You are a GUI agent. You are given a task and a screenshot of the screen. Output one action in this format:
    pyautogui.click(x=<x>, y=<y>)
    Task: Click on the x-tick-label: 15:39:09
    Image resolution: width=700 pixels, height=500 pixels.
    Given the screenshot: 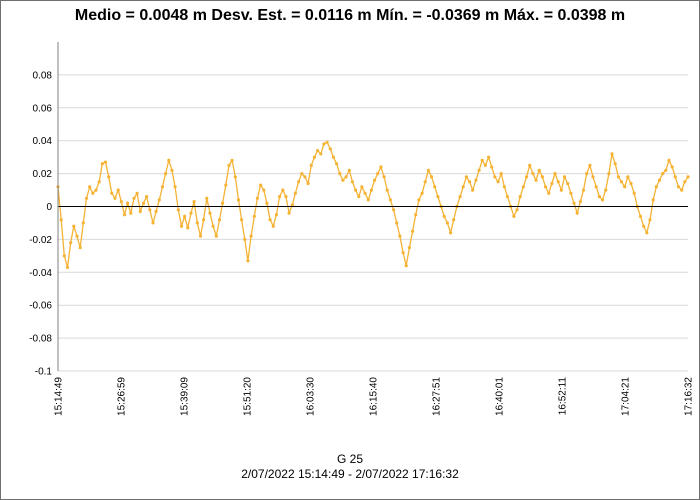 What is the action you would take?
    pyautogui.click(x=185, y=396)
    